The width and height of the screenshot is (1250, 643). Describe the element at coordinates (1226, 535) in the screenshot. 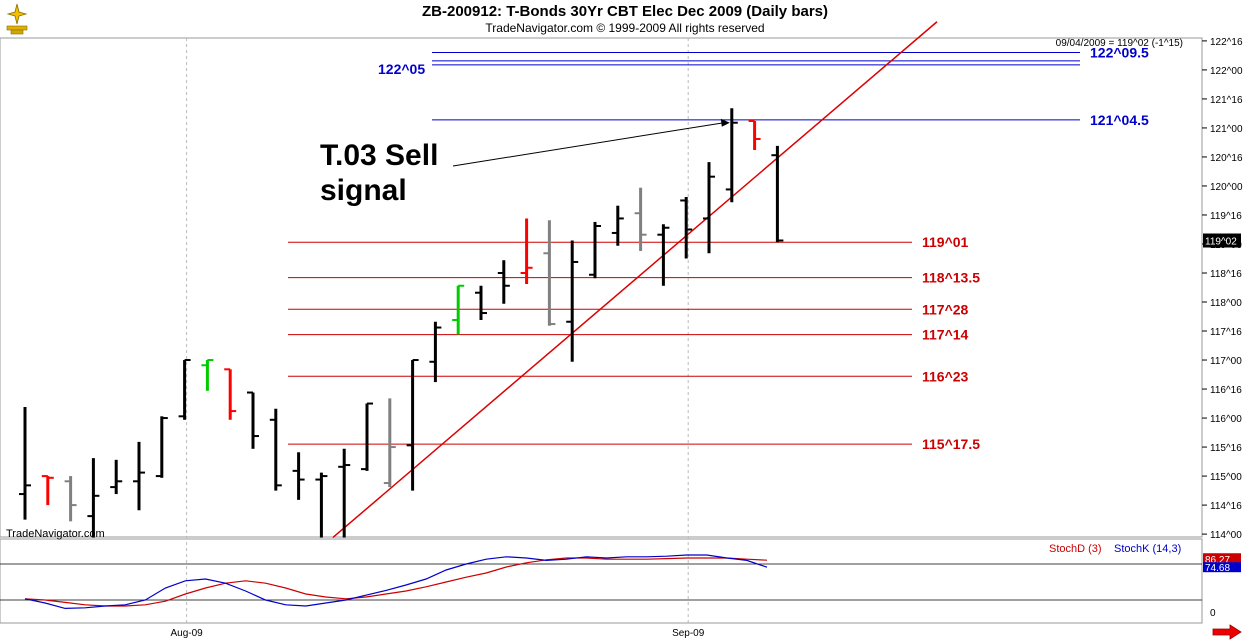

I see `y-tick-label: 114^00` at that location.